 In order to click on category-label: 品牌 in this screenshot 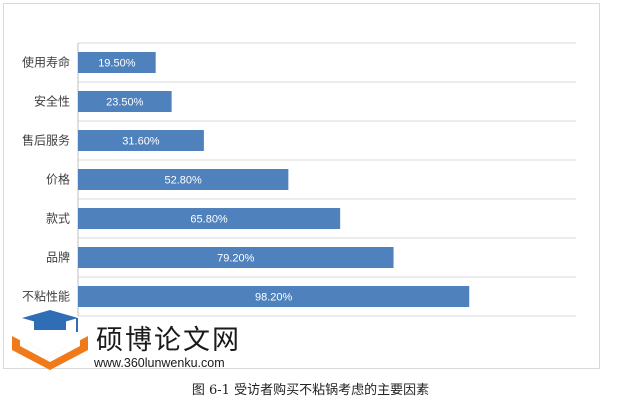, I will do `click(58, 258)`.